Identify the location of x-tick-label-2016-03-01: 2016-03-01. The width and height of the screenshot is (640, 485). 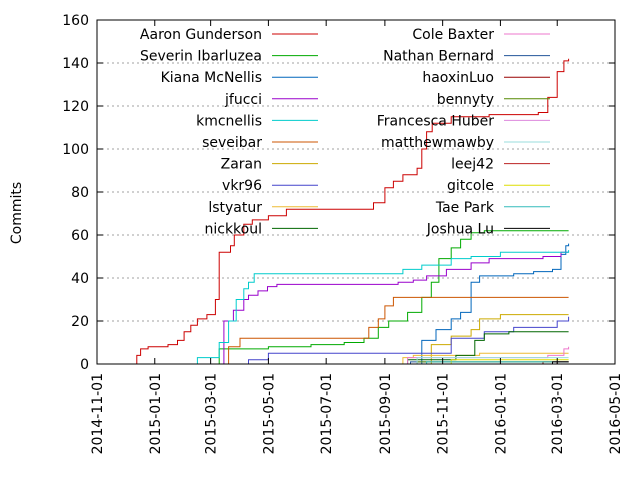
(558, 413).